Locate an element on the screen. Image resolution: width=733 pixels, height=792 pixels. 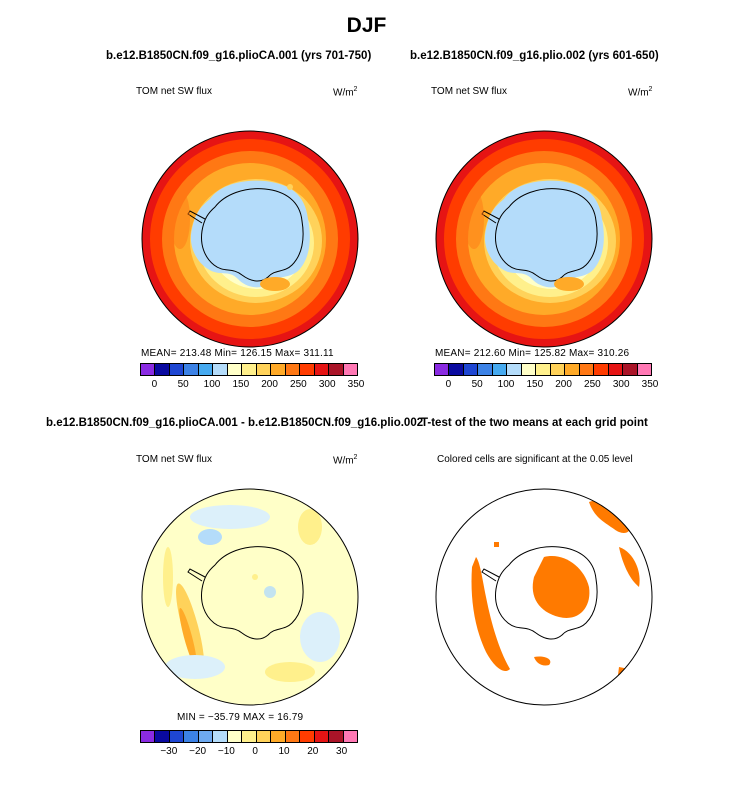
panel1-ice-region is located at coordinates (250, 234).